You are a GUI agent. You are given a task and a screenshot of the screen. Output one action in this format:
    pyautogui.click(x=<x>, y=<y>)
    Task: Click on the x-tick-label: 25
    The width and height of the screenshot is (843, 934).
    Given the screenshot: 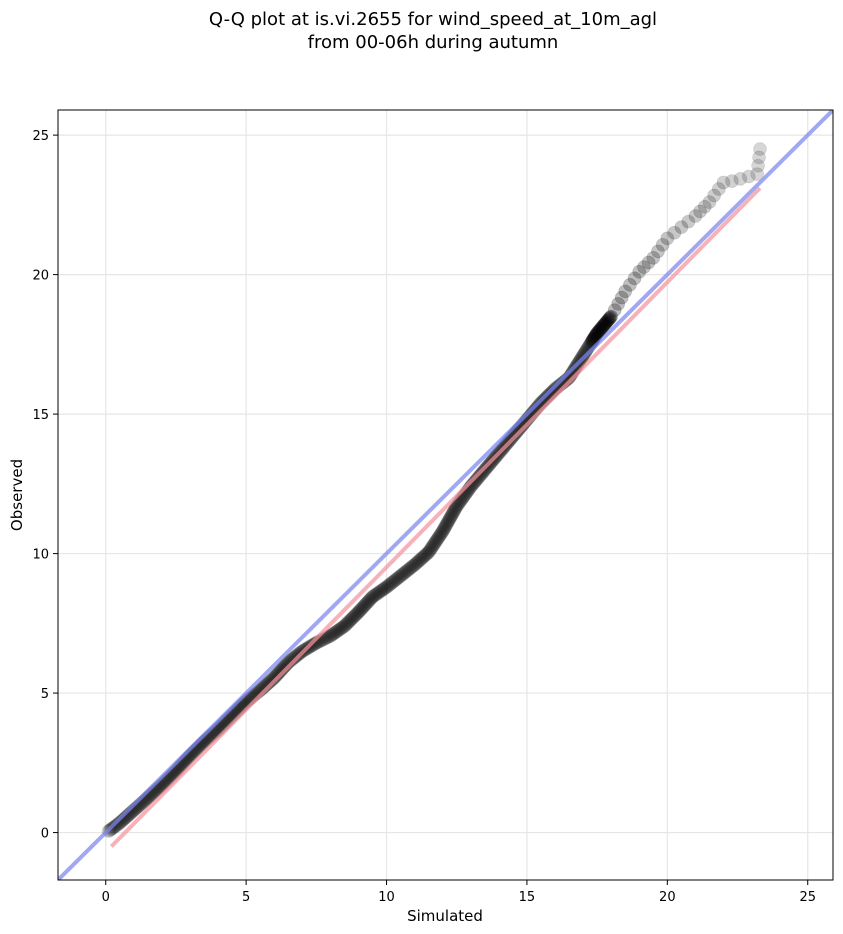 What is the action you would take?
    pyautogui.click(x=807, y=897)
    